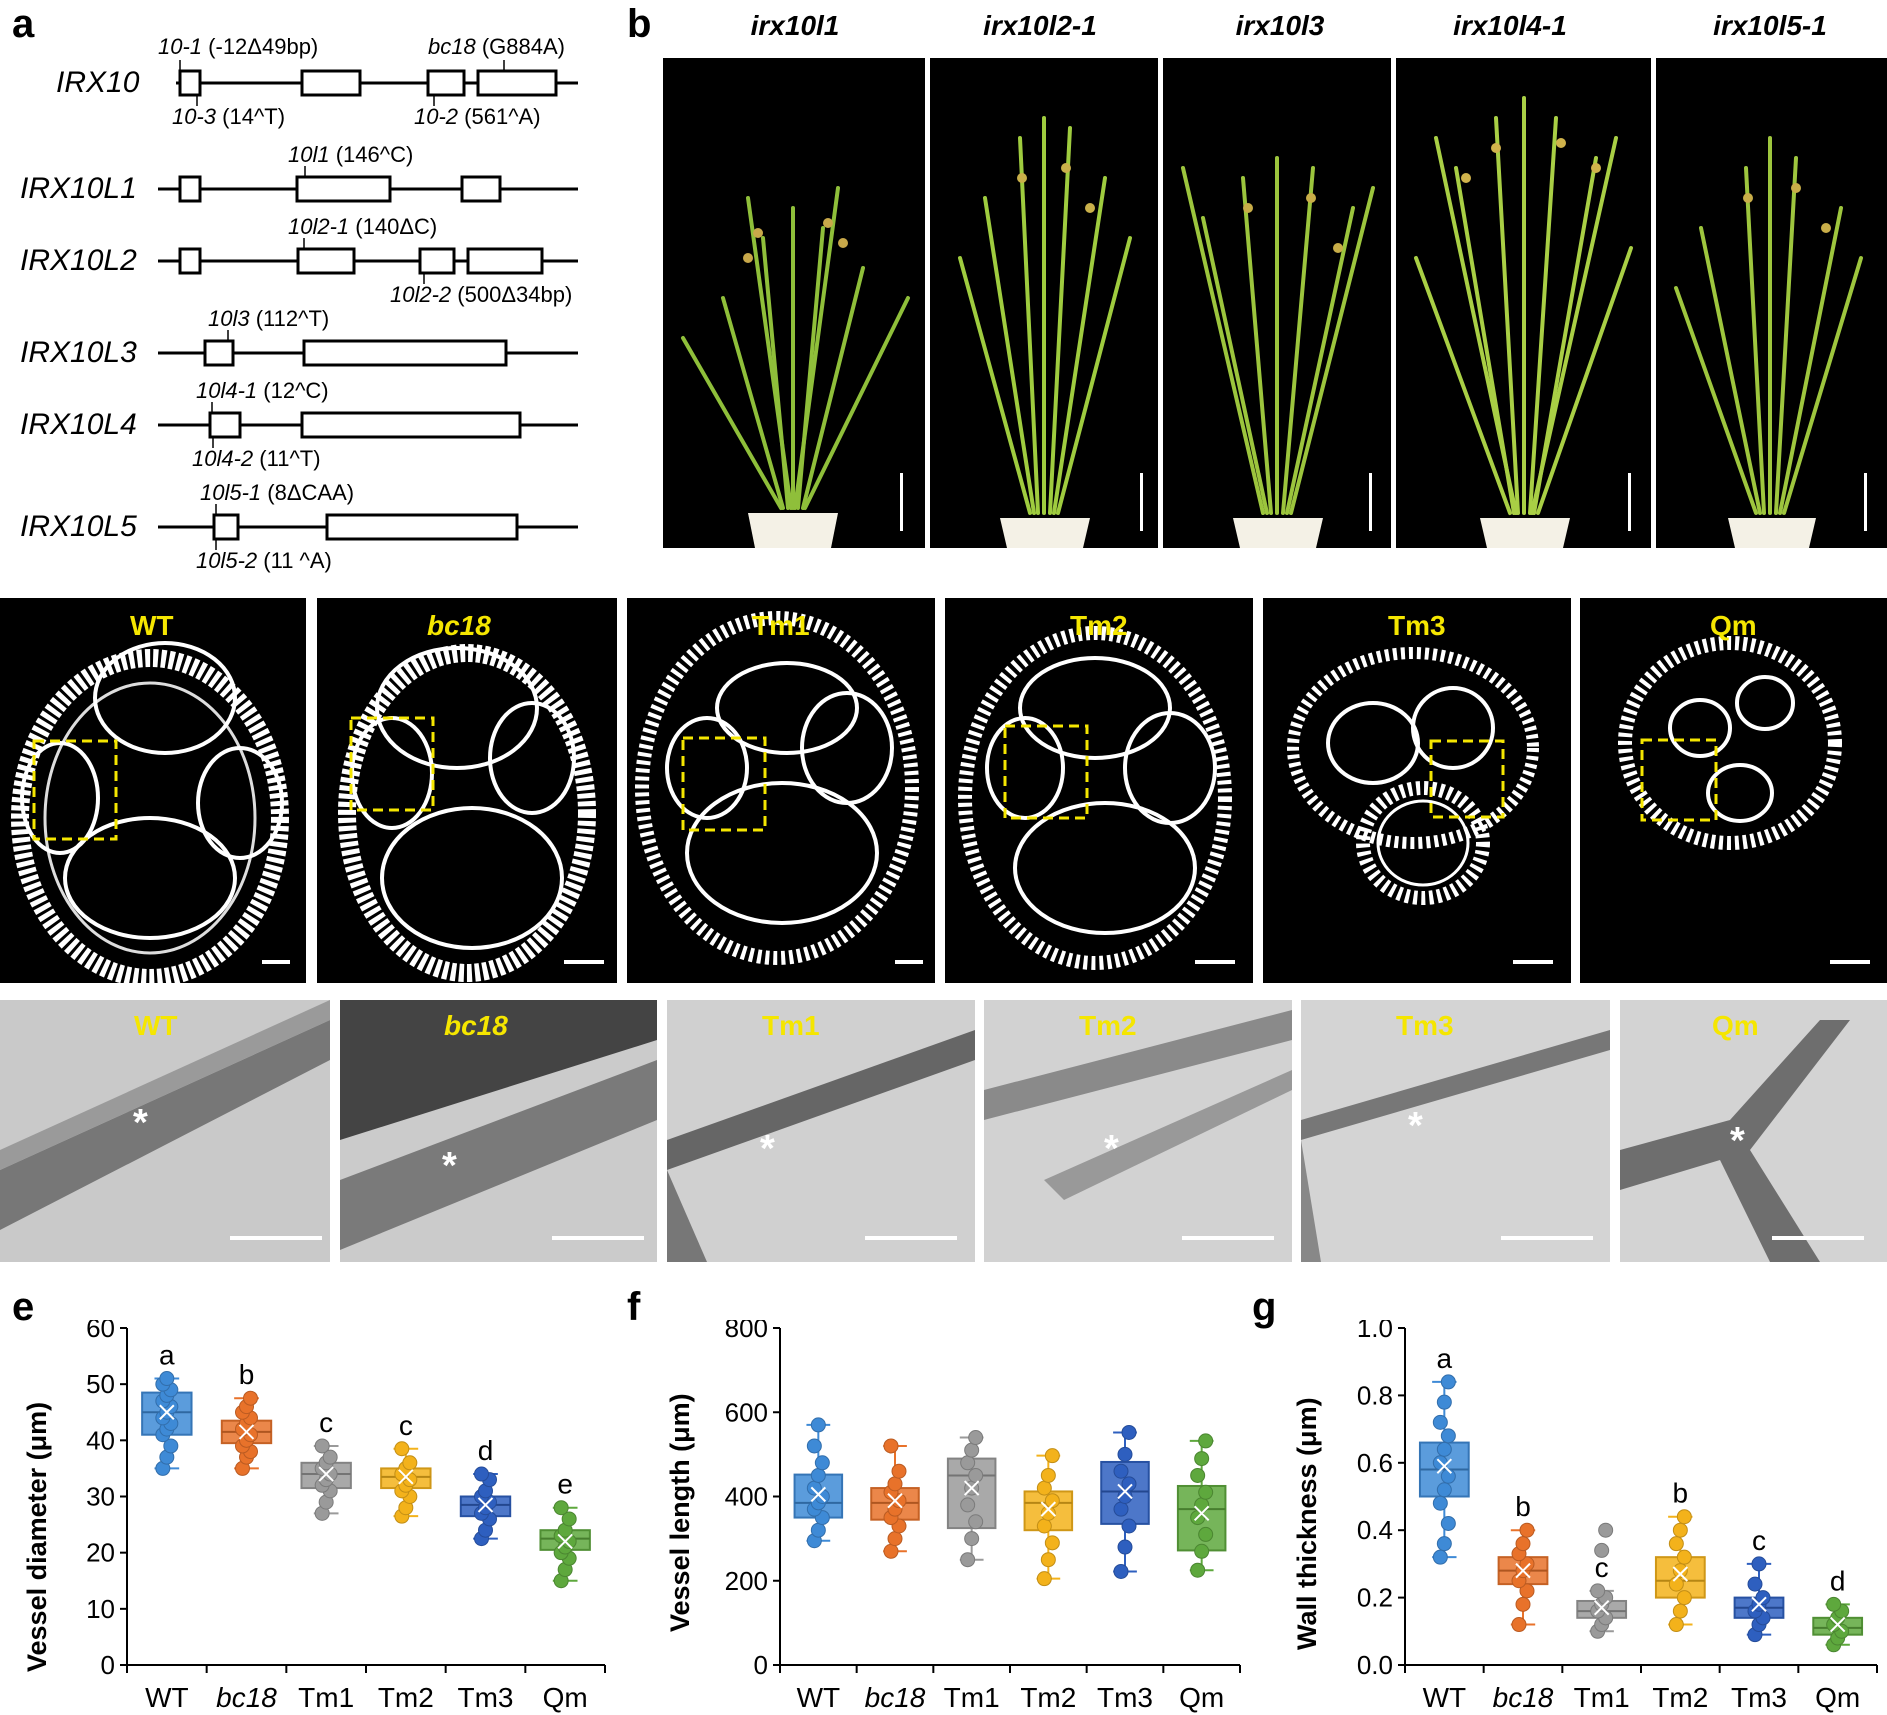  I want to click on y-tick-label: 200, so click(746, 1581).